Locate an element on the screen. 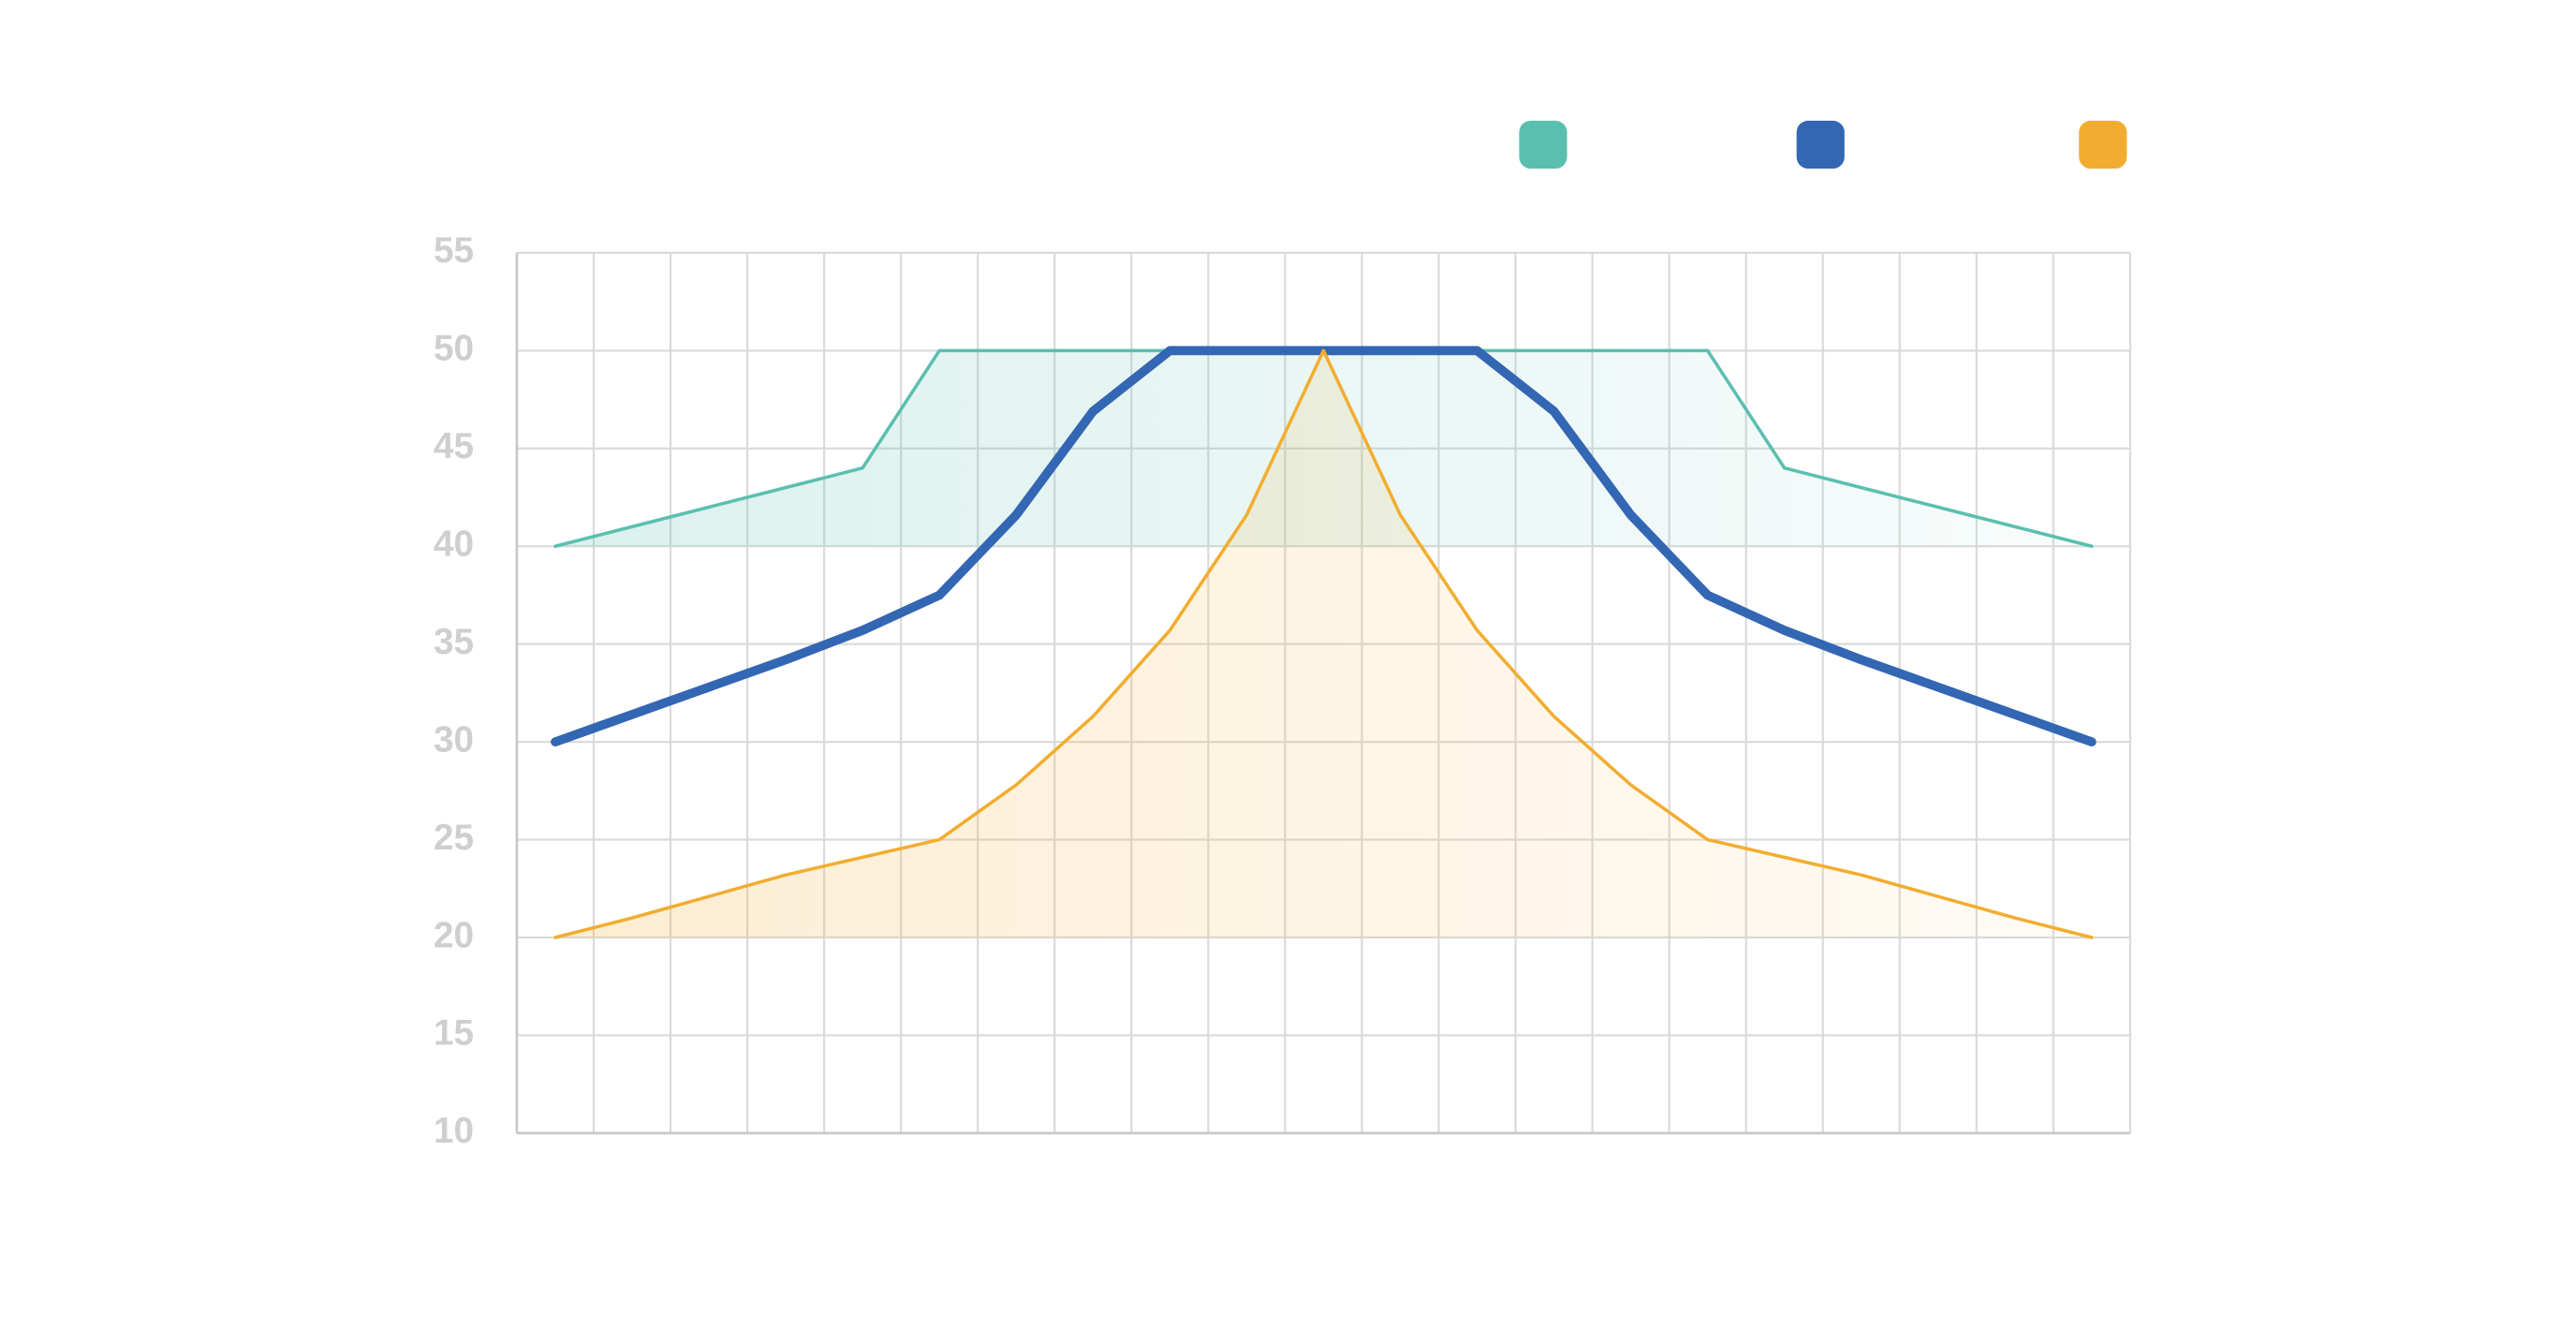 This screenshot has height=1343, width=2576. y-tick-label: 50 is located at coordinates (454, 349).